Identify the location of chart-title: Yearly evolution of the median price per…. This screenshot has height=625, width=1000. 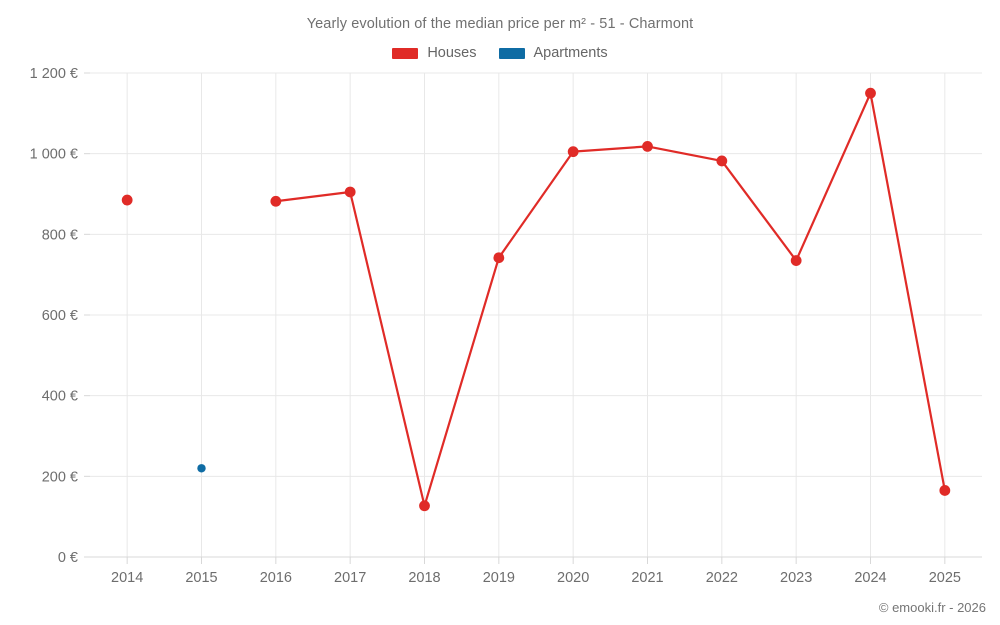
(500, 24).